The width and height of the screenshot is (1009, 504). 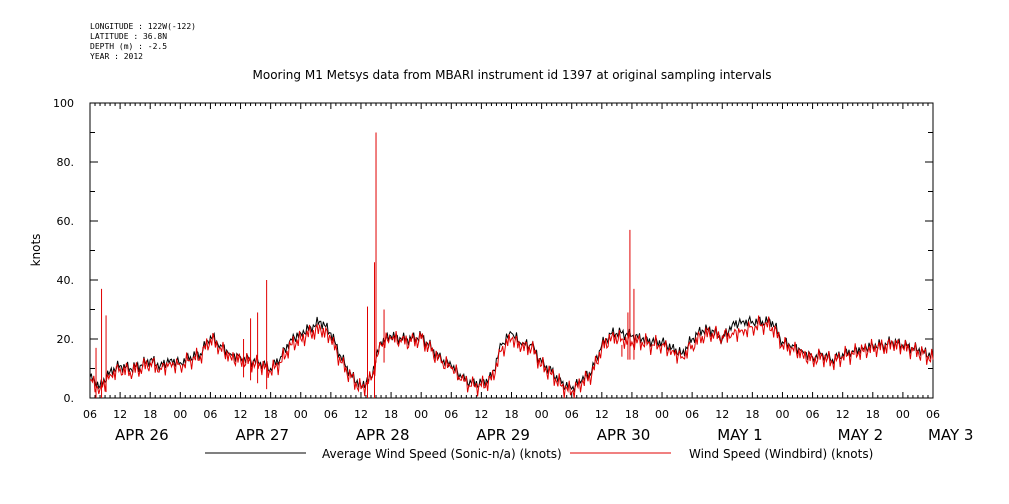 I want to click on x-day-label: MAY 3, so click(x=951, y=435).